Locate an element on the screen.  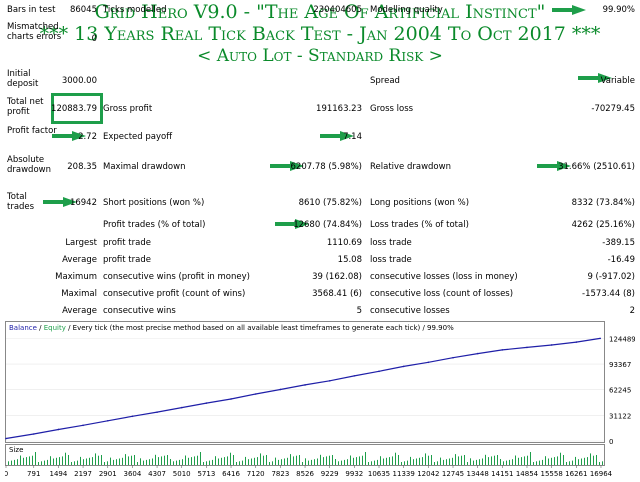
x-tick-label: 14151 is located at coordinates (502, 474).